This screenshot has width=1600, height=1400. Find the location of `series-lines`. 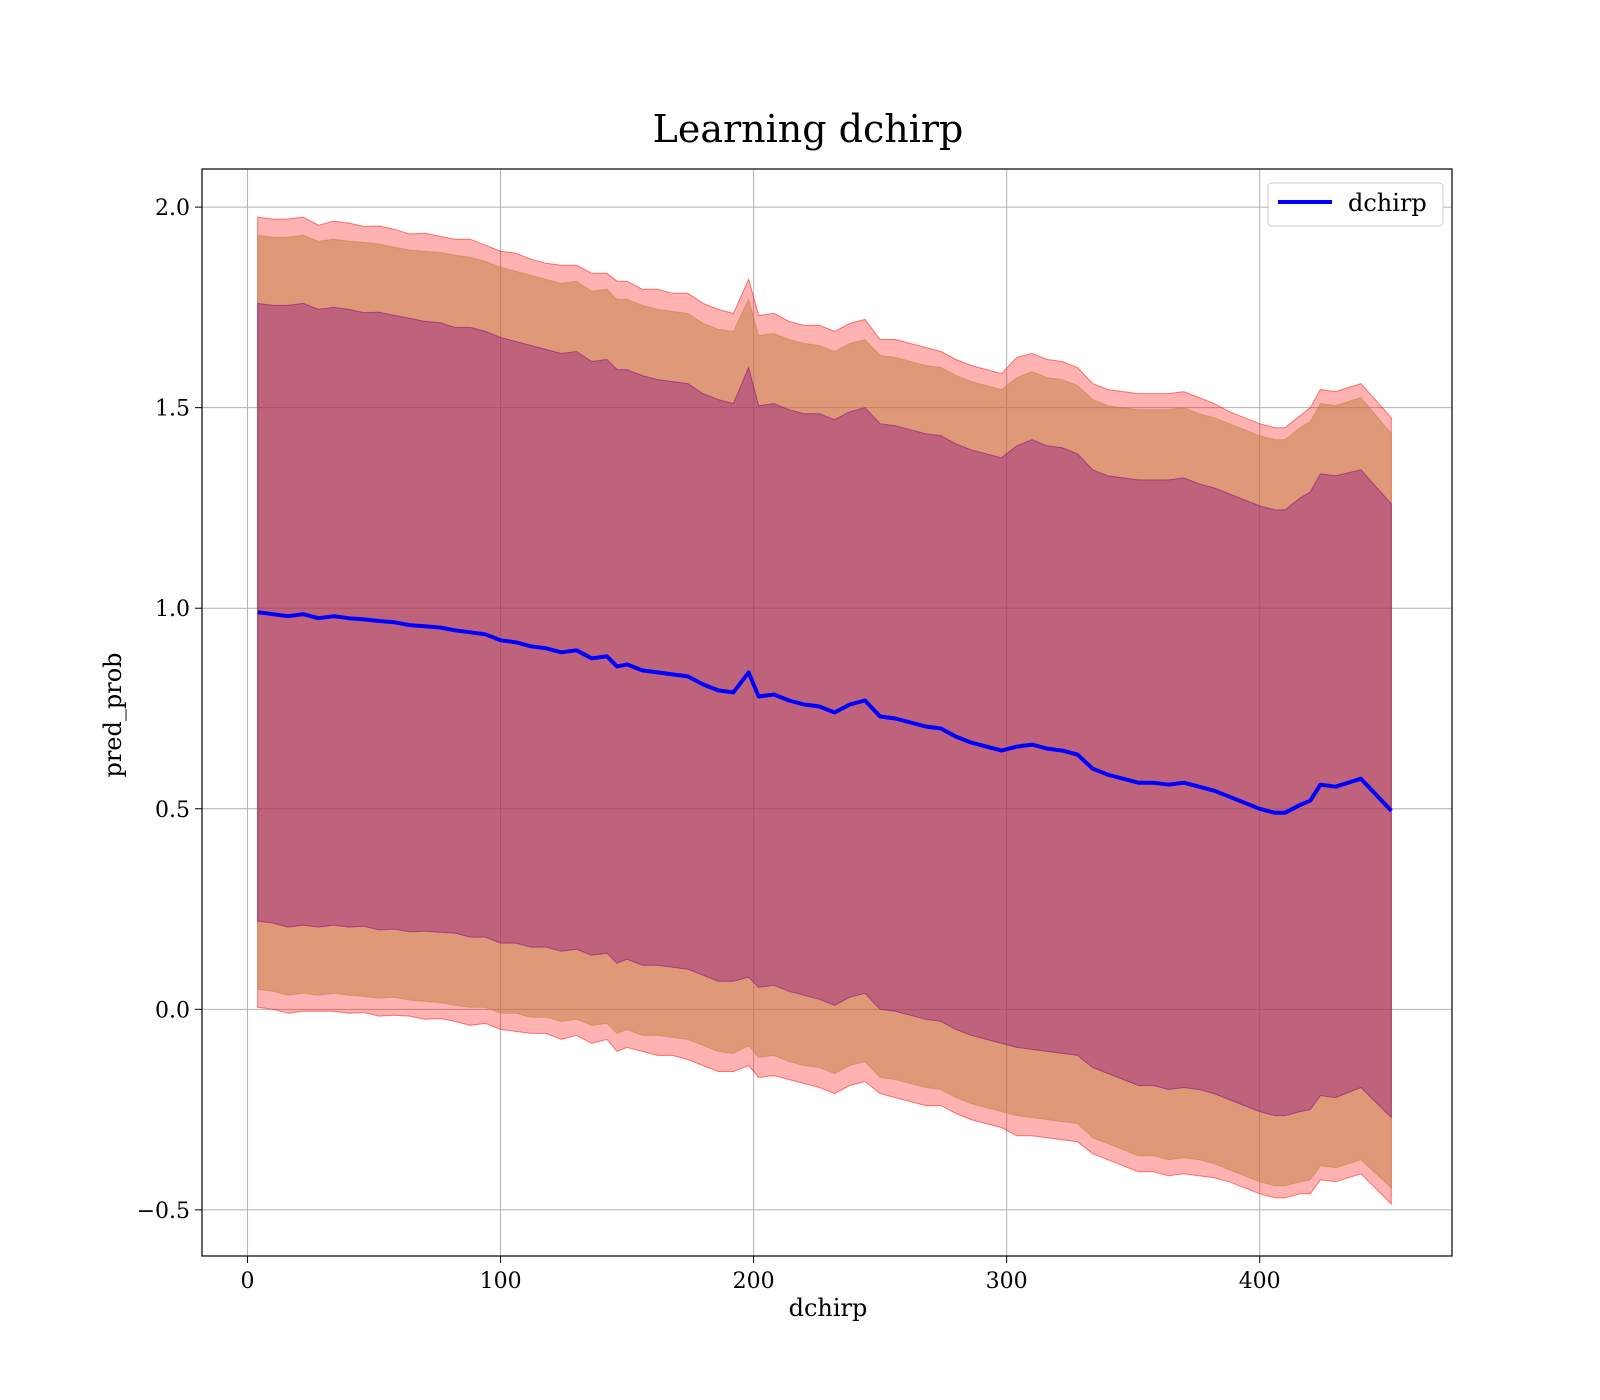

series-lines is located at coordinates (825, 712).